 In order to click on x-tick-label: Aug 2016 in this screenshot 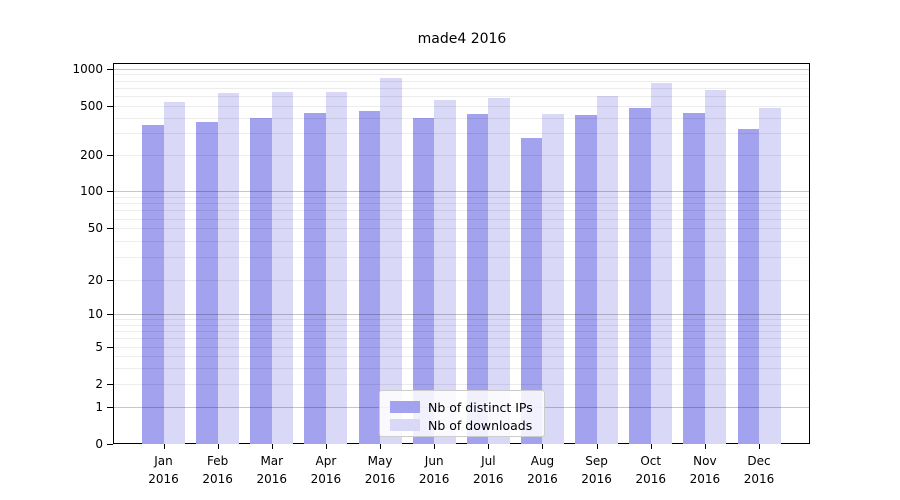, I will do `click(542, 470)`.